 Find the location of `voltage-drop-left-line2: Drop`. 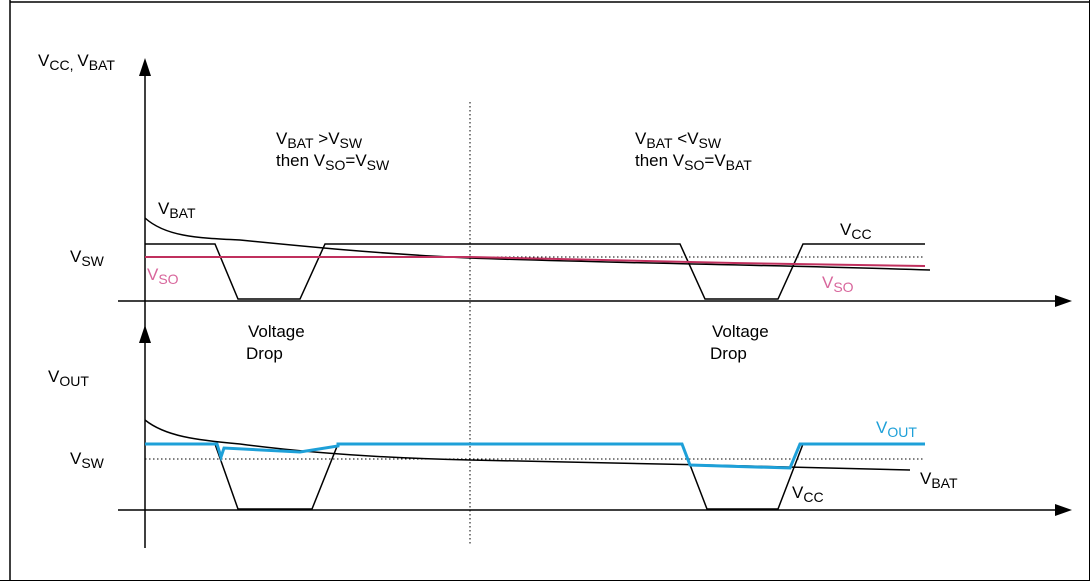

voltage-drop-left-line2: Drop is located at coordinates (264, 353).